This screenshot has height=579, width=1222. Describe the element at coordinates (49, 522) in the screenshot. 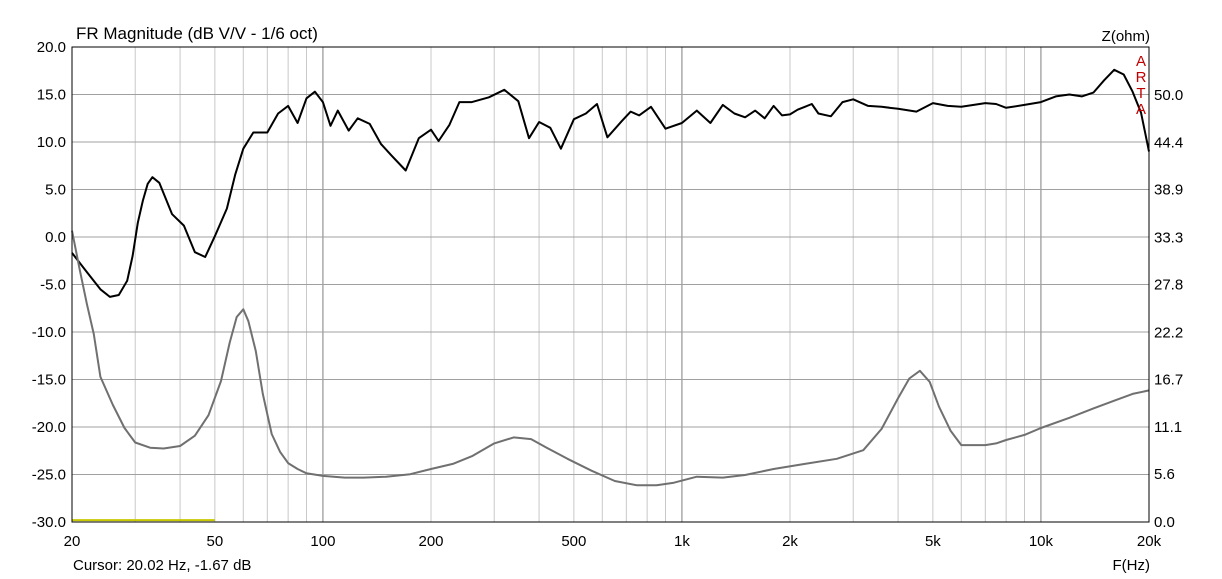

I see `y-tick-label: -30.0` at that location.